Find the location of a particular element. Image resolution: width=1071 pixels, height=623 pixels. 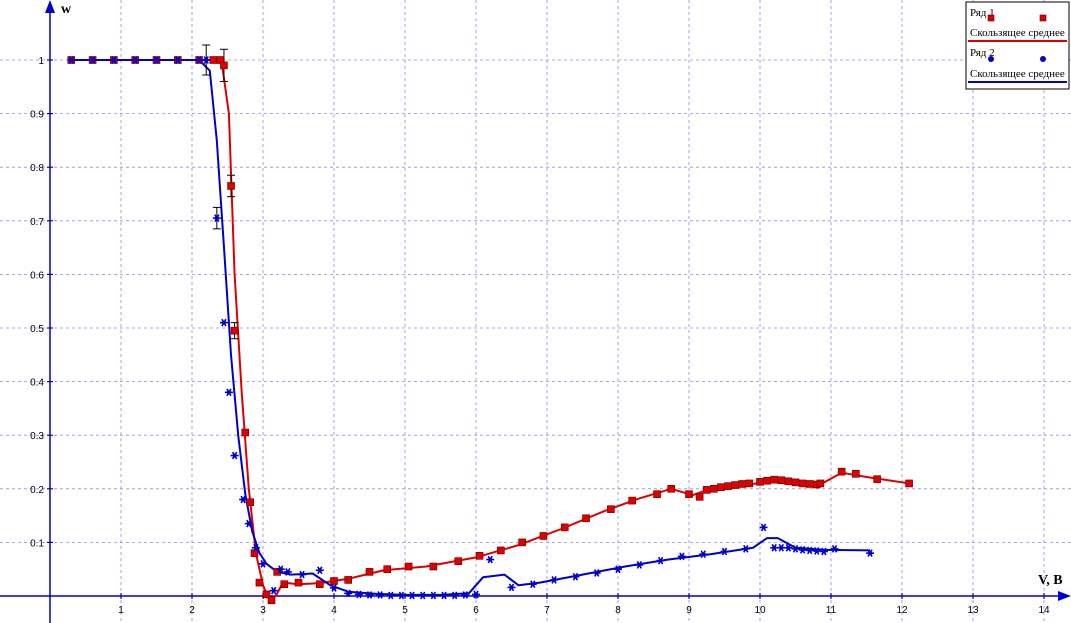

x-tick-label: 3 is located at coordinates (263, 610).